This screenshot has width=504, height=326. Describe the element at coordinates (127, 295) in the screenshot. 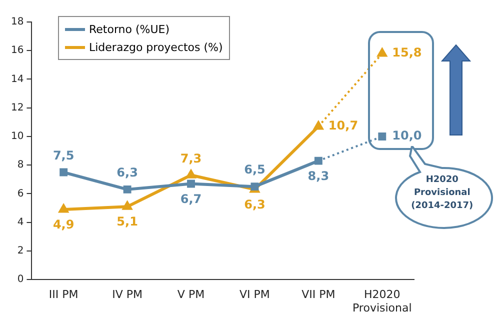

I see `x-tick-label: IV PM` at that location.